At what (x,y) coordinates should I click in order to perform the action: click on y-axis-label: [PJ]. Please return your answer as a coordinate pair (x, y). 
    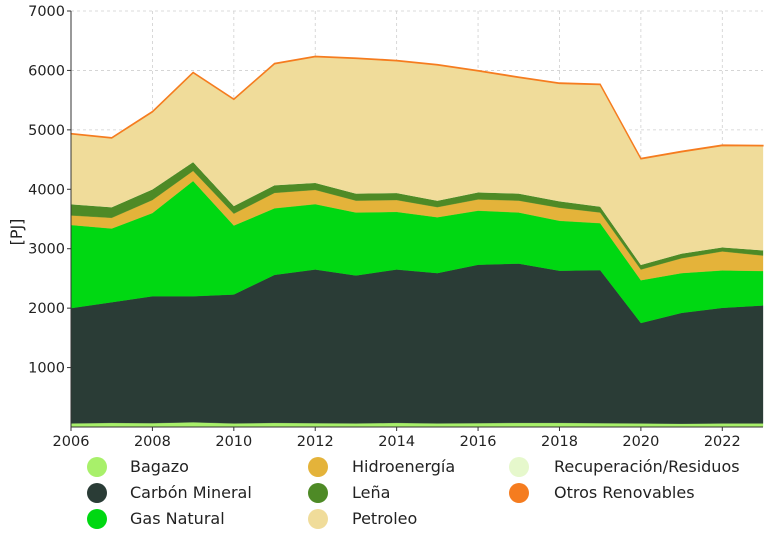
    Looking at the image, I should click on (16, 232).